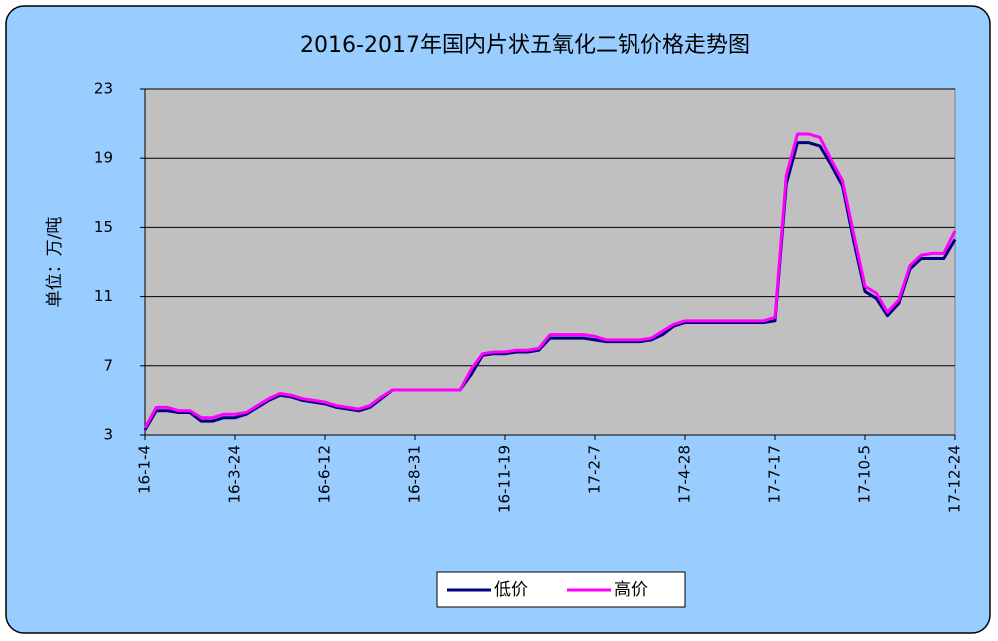 The image size is (998, 641). Describe the element at coordinates (595, 469) in the screenshot. I see `x-tick-label: 17-2-7` at that location.